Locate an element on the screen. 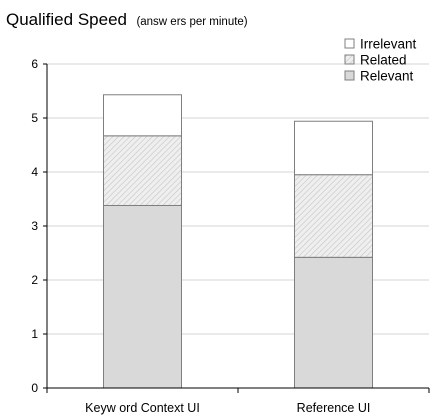 The width and height of the screenshot is (435, 419). chart-title: Qualified Speed (answ ers per minute) is located at coordinates (127, 19).